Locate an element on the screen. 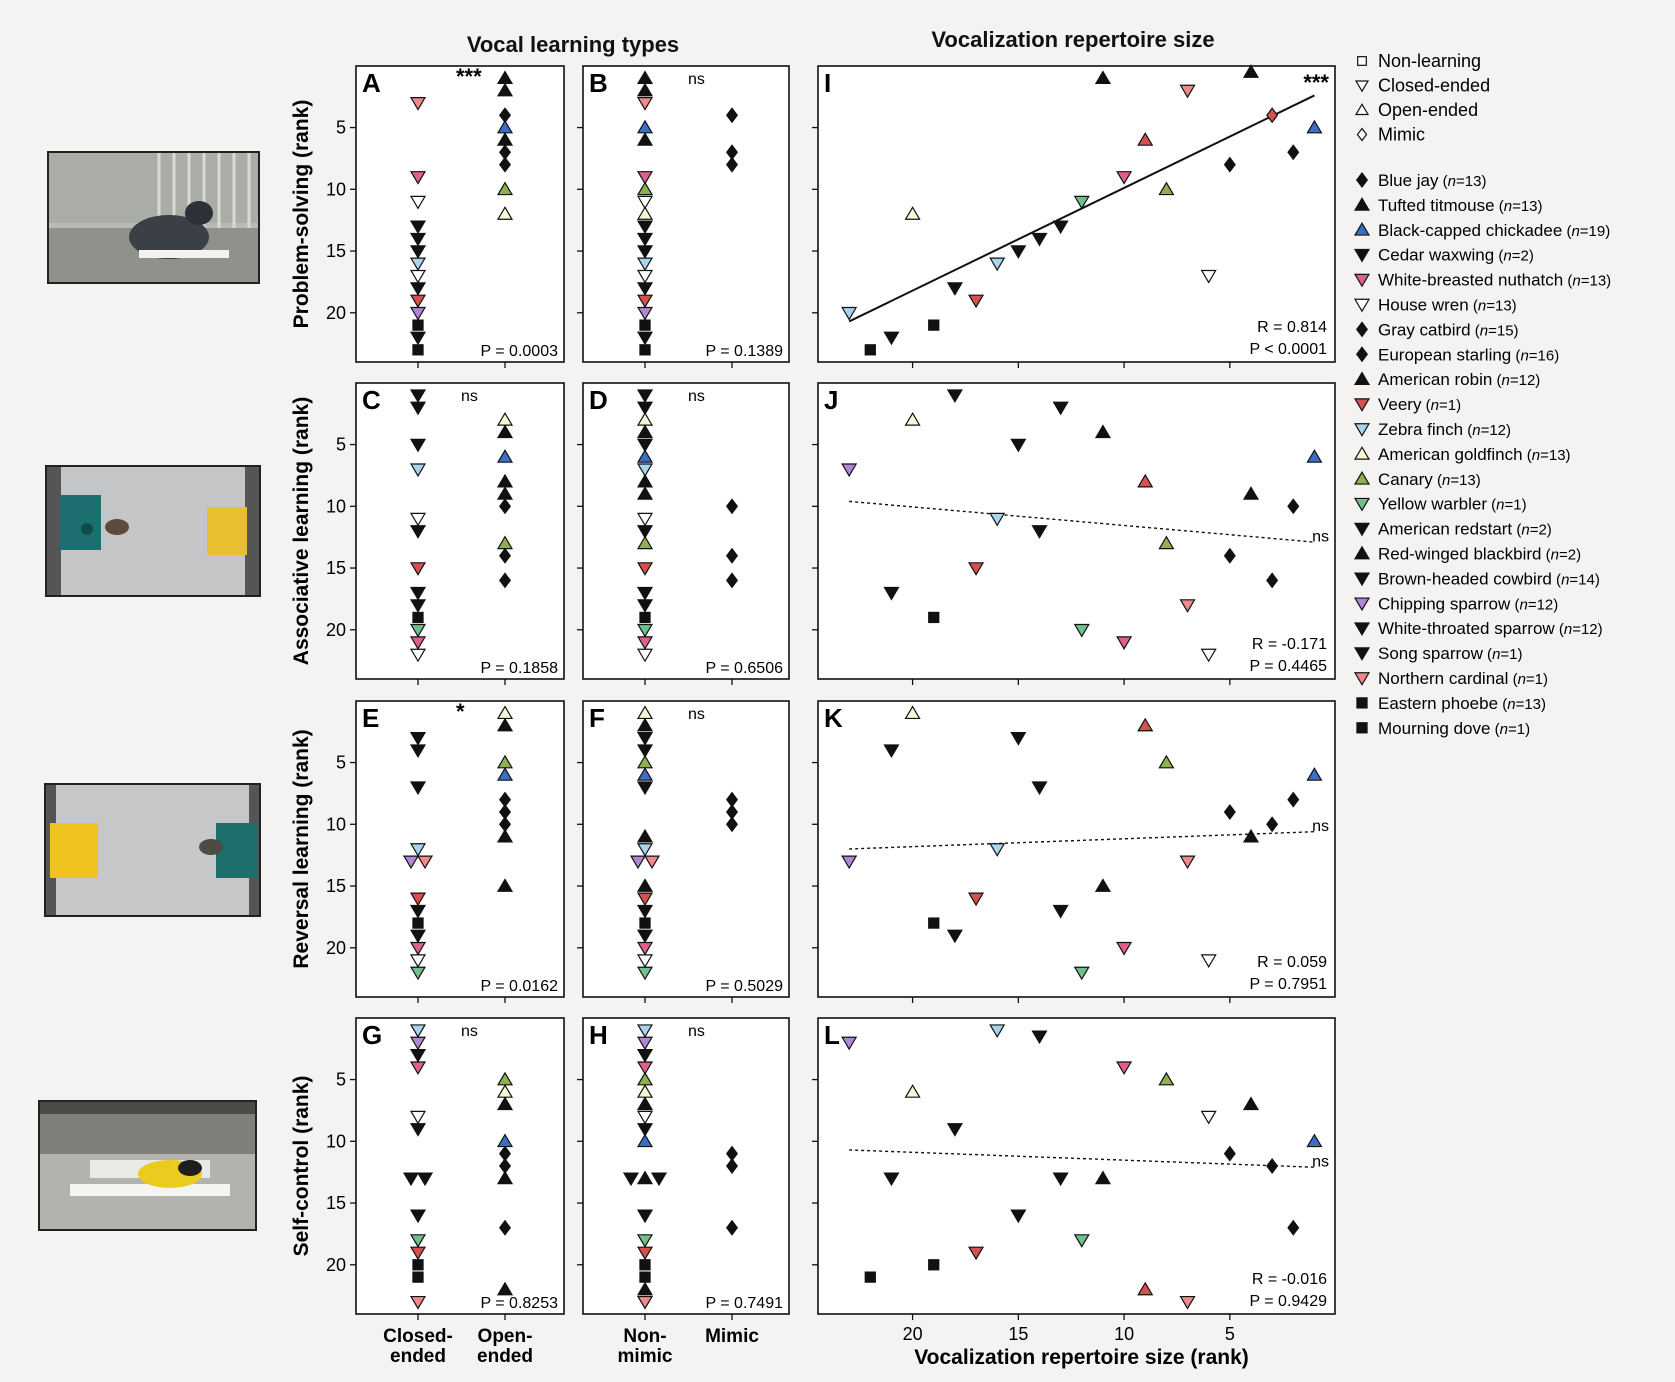 This screenshot has height=1382, width=1675. species-n-value: =2) is located at coordinates (1541, 530).